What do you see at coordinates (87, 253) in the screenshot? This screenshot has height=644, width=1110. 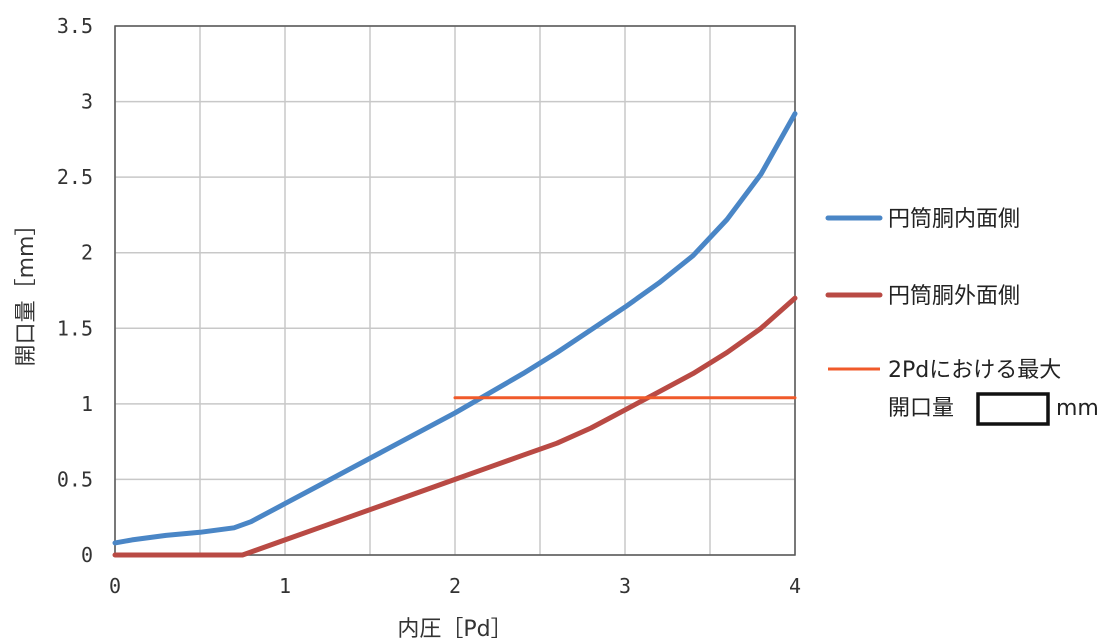 I see `y-tick-label: 2` at bounding box center [87, 253].